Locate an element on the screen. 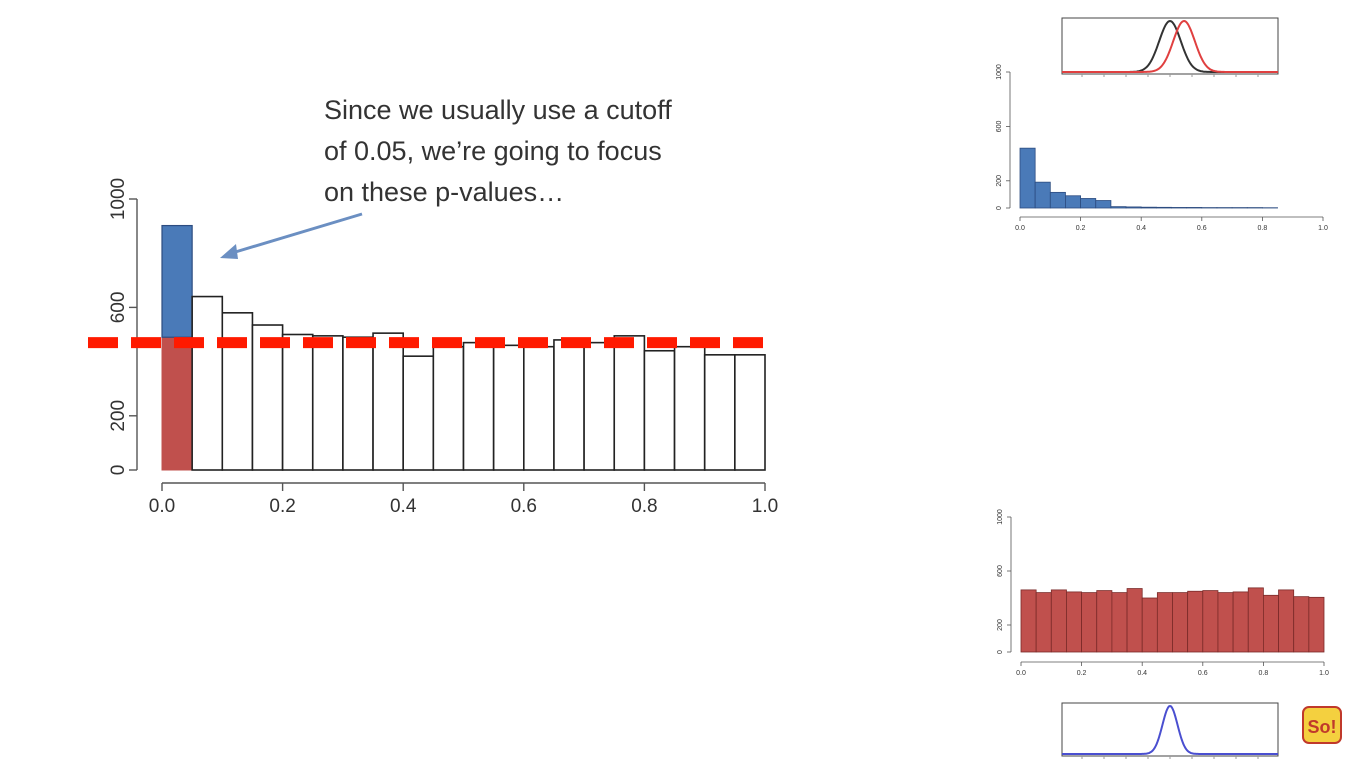 This screenshot has height=768, width=1366. top-right-histogram: 0.0 0.2 0.4 0.6 0.8 1.0 0 200 600 1000 is located at coordinates (1162, 148).